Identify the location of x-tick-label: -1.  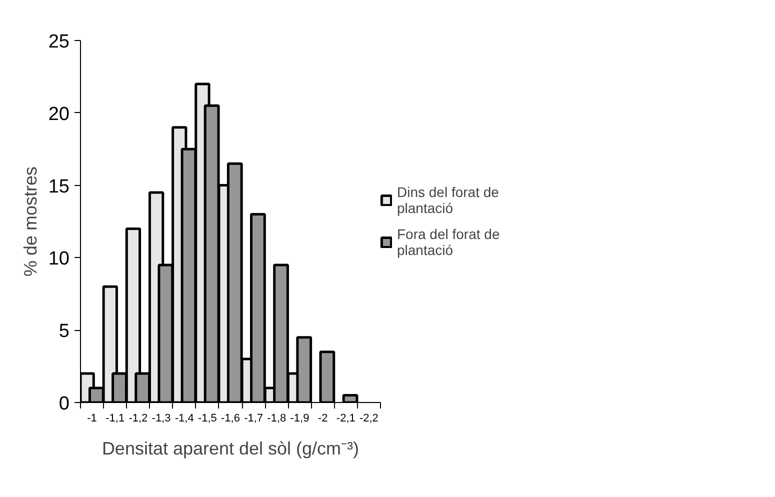
(92, 418).